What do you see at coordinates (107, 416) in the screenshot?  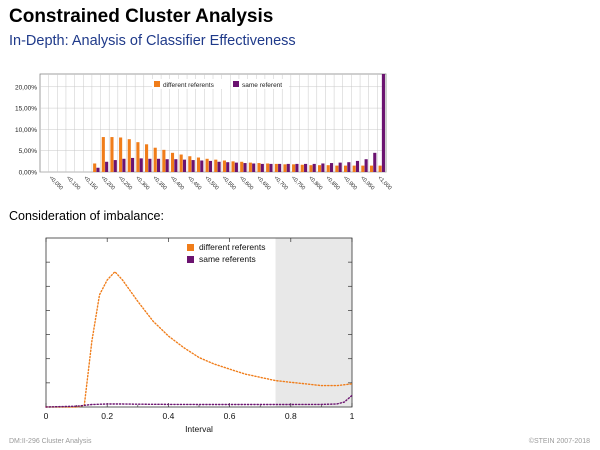 I see `x-tick-label: 0.2` at bounding box center [107, 416].